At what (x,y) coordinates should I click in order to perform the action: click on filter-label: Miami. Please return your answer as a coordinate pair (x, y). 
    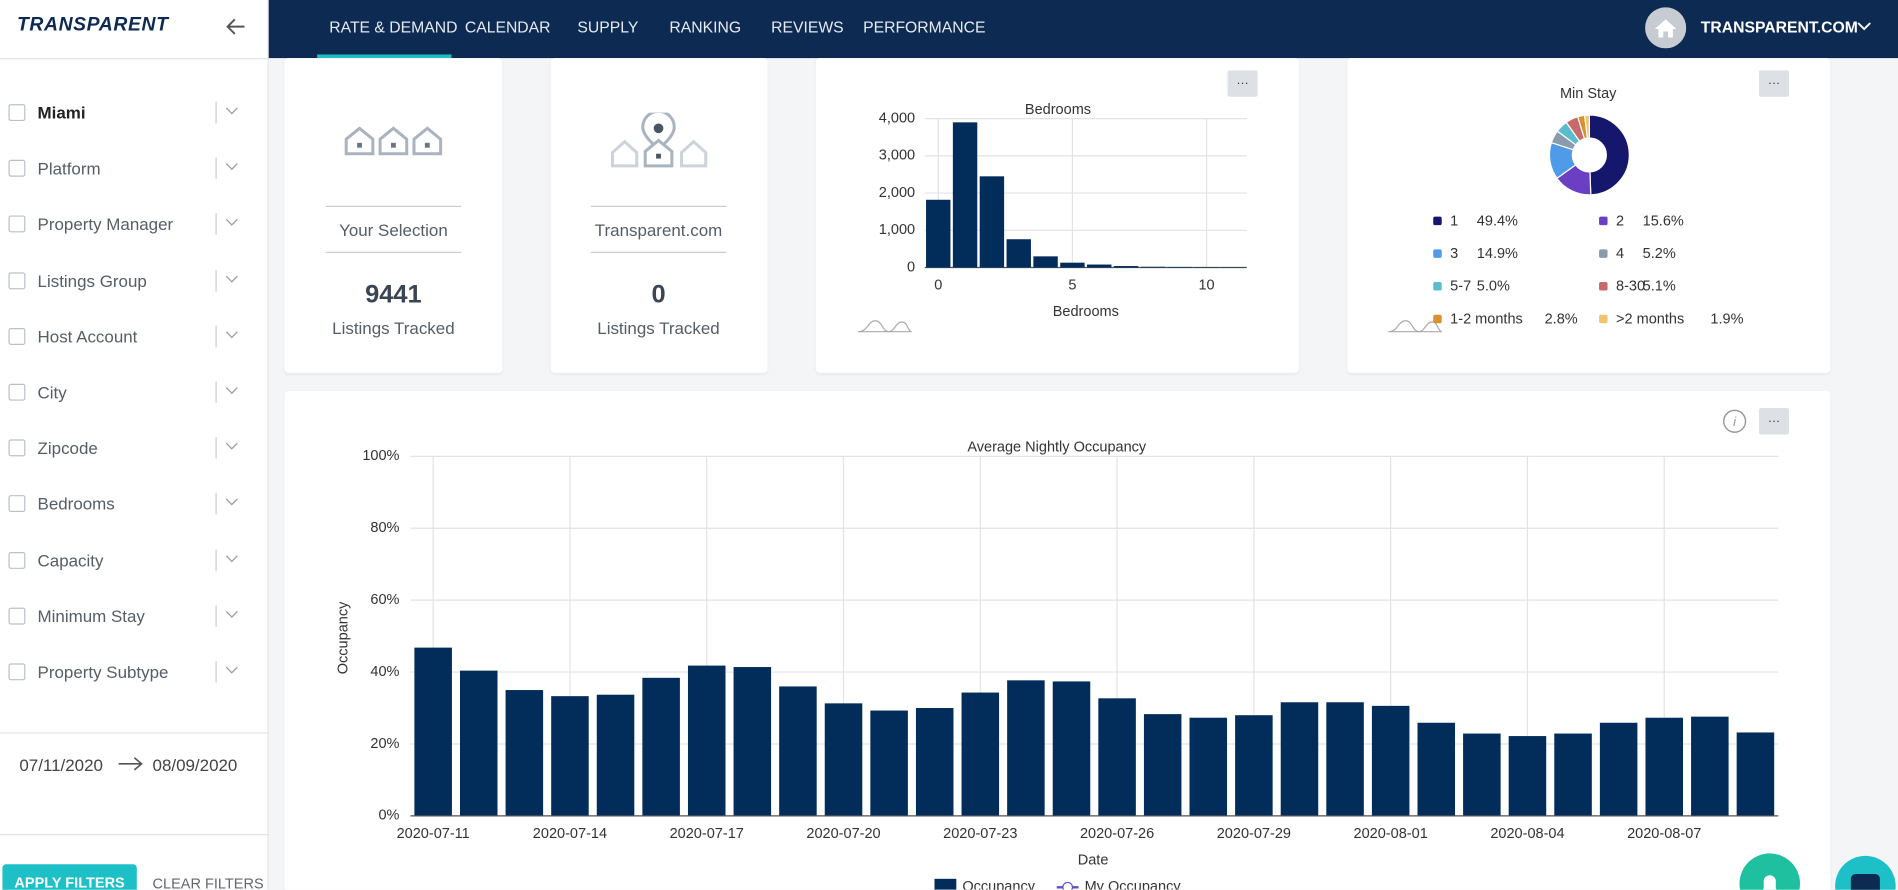
    Looking at the image, I should click on (61, 112).